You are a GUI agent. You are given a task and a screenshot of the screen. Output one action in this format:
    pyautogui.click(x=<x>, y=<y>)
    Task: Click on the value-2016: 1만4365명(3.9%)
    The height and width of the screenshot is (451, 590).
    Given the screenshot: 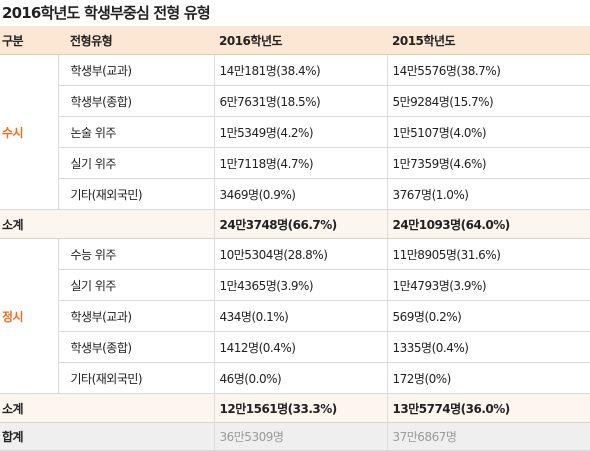 What is the action you would take?
    pyautogui.click(x=300, y=285)
    